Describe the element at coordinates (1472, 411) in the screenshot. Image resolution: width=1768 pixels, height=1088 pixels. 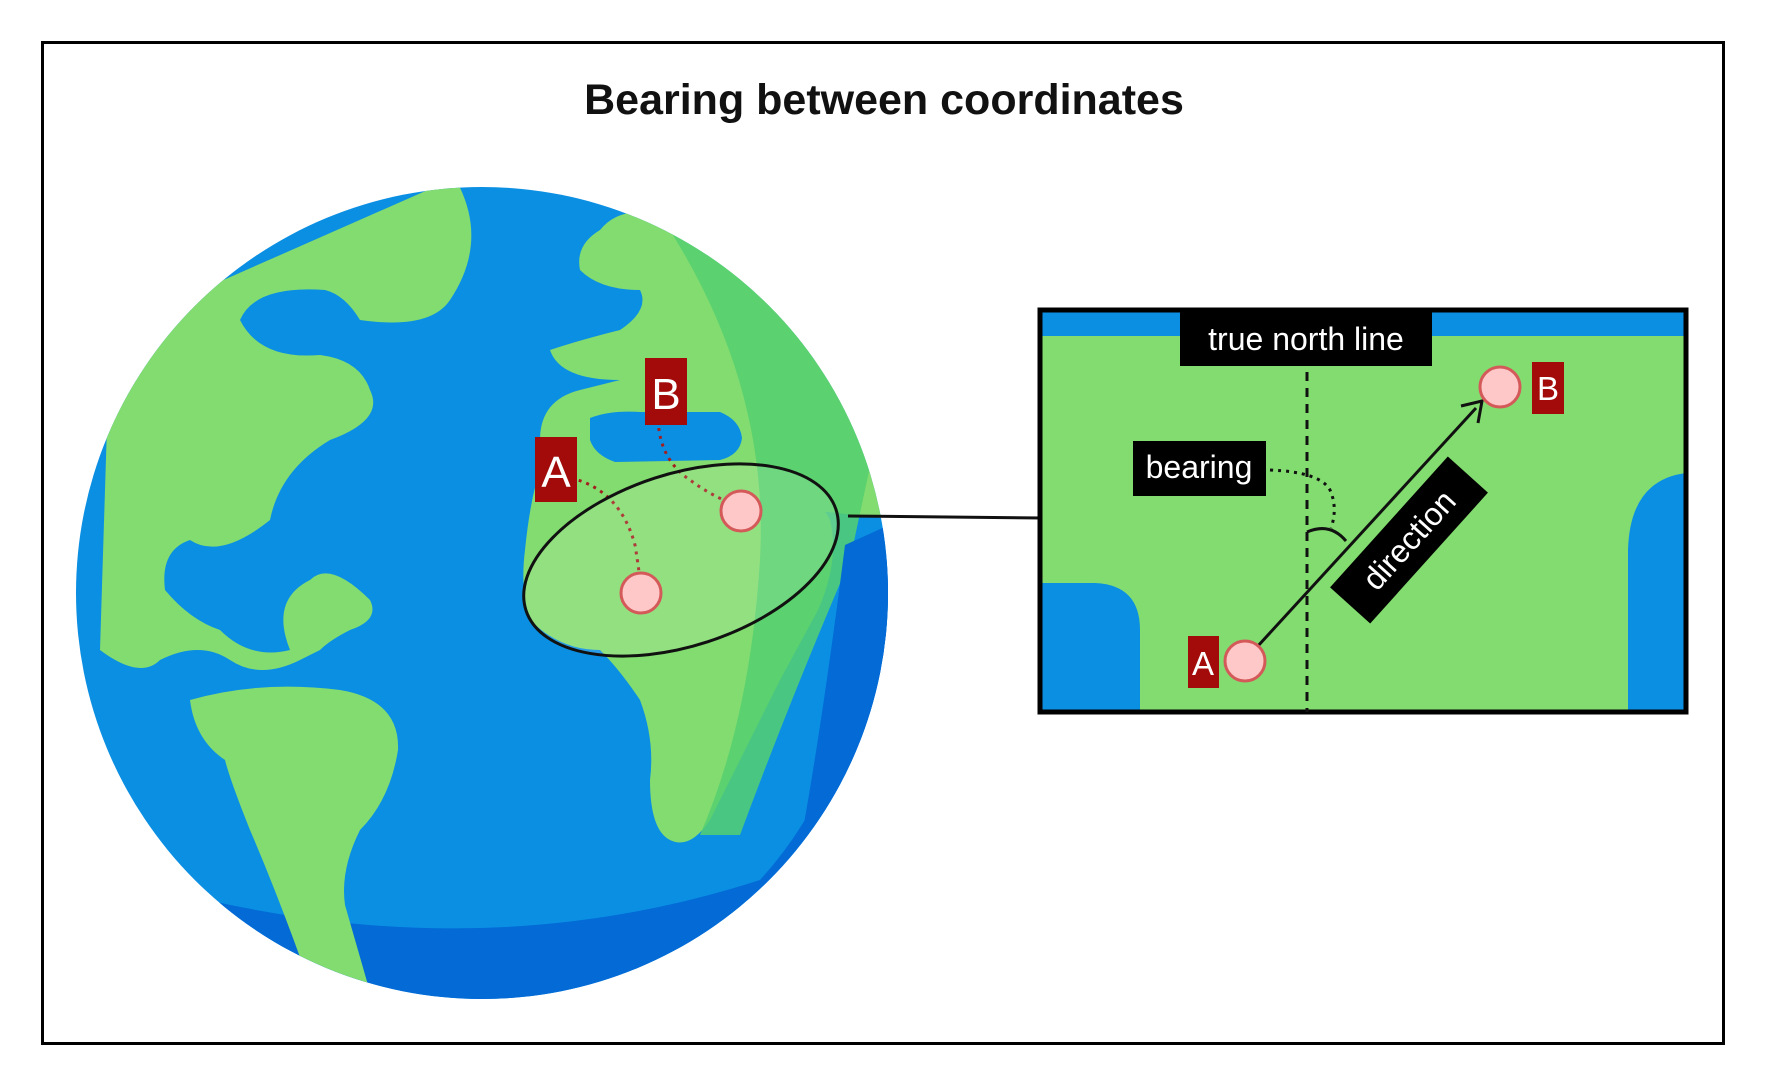
I see `direction-arrowhead` at that location.